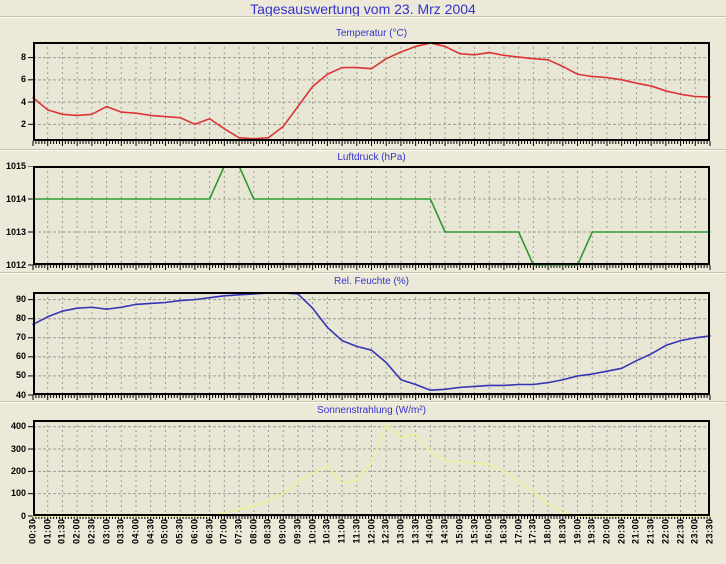 This screenshot has height=564, width=726. What do you see at coordinates (488, 531) in the screenshot?
I see `x-tick-label: 16:00` at bounding box center [488, 531].